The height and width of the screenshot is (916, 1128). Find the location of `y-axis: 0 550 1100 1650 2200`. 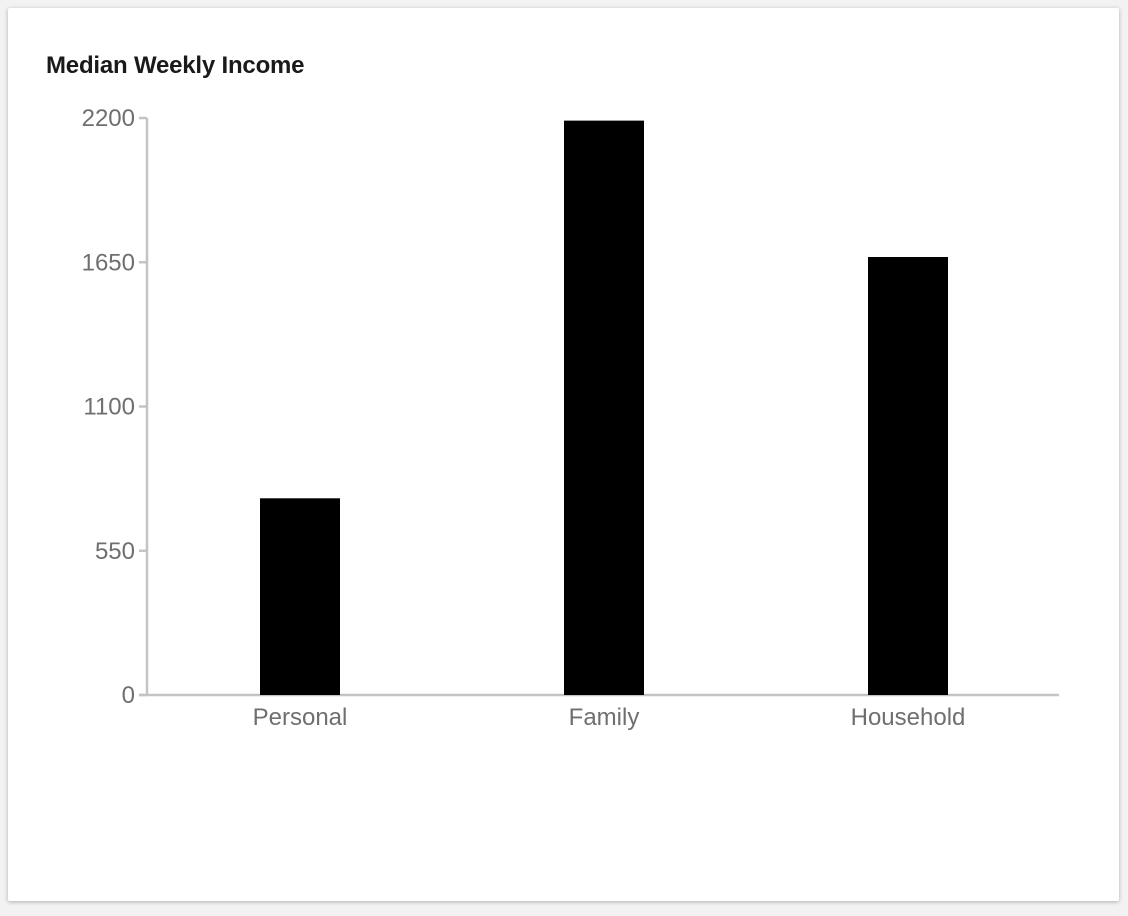

y-axis: 0 550 1100 1650 2200 is located at coordinates (115, 407).